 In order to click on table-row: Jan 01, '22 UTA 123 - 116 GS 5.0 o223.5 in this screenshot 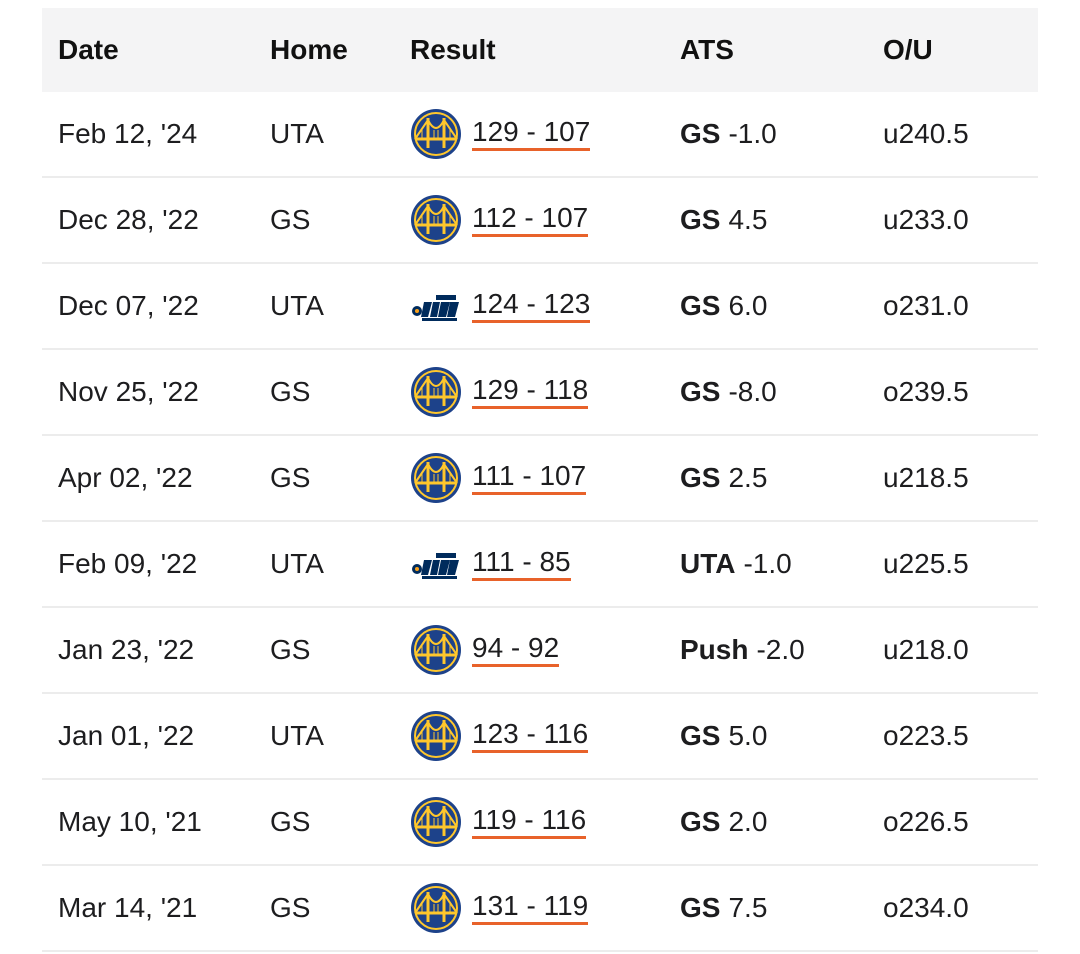, I will do `click(540, 737)`.